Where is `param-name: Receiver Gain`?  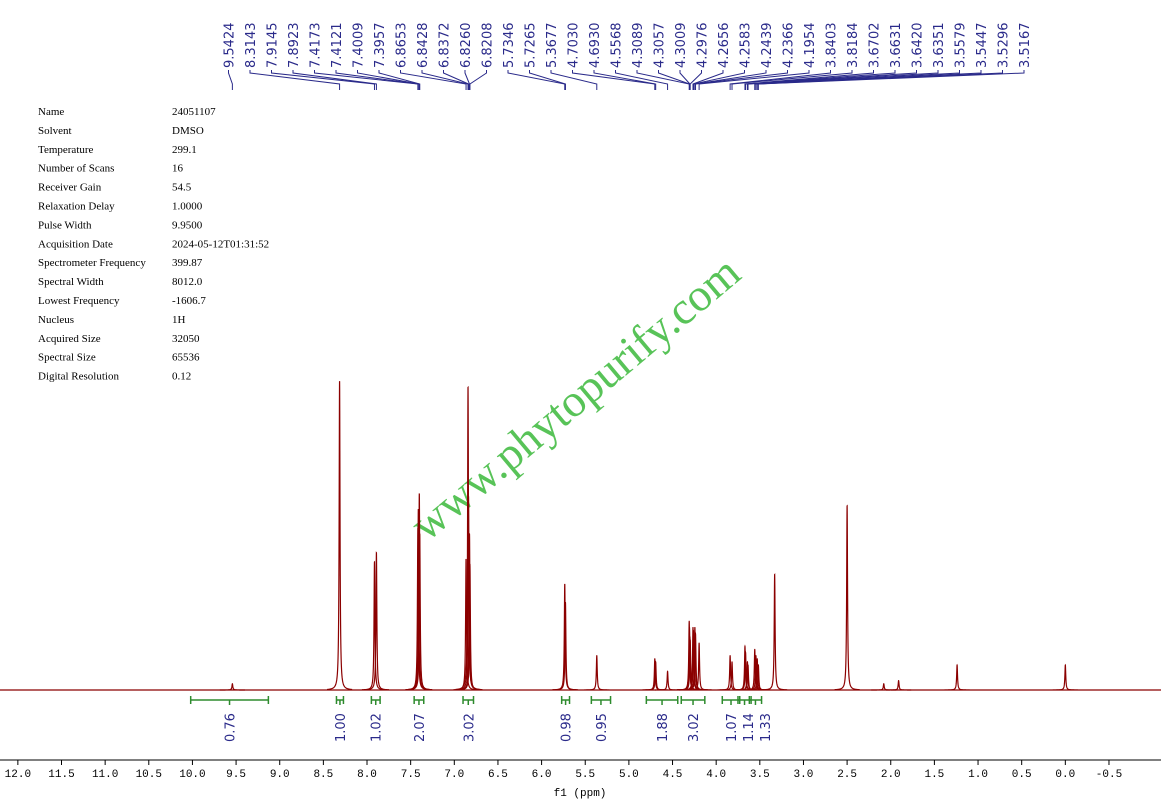 param-name: Receiver Gain is located at coordinates (70, 188).